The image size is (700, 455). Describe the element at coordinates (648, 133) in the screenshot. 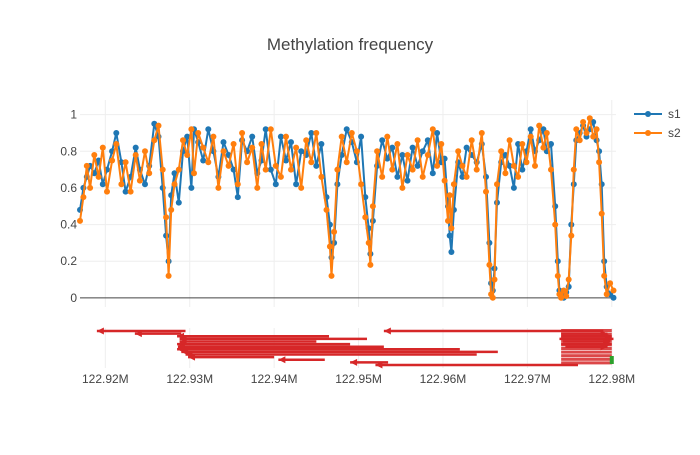

I see `legend-marker-s2` at that location.